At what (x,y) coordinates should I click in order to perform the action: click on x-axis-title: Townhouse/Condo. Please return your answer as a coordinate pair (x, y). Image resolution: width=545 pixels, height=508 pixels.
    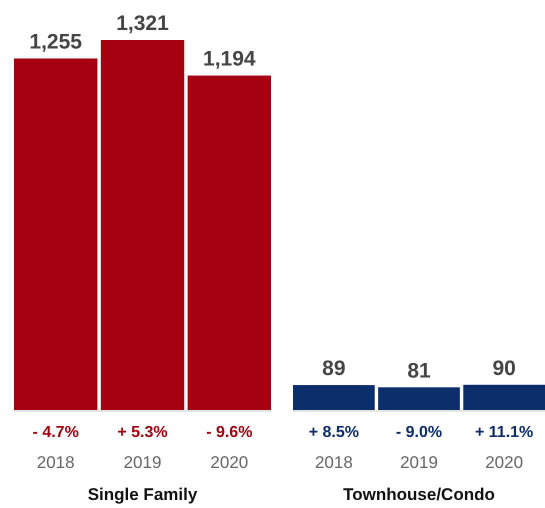
    Looking at the image, I should click on (419, 494).